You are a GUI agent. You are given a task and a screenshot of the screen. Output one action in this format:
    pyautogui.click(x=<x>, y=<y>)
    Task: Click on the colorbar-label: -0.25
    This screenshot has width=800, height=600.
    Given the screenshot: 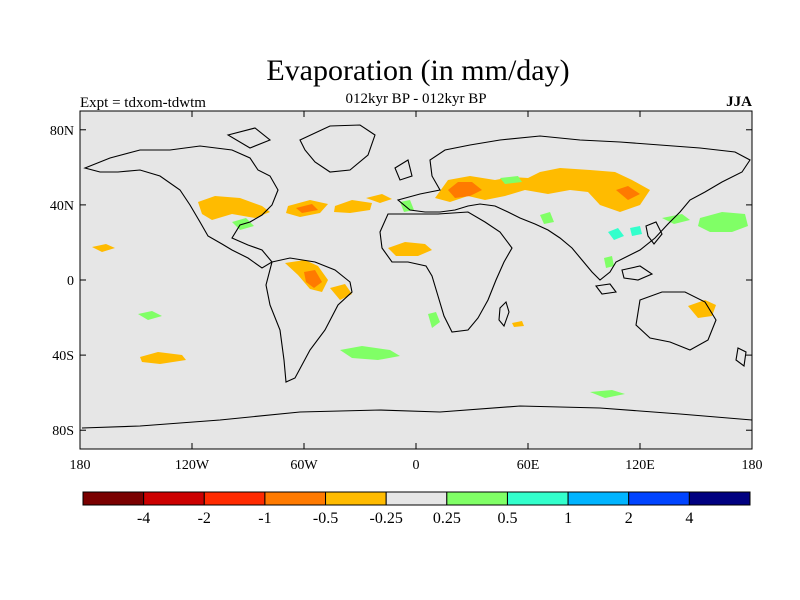 What is the action you would take?
    pyautogui.click(x=386, y=518)
    